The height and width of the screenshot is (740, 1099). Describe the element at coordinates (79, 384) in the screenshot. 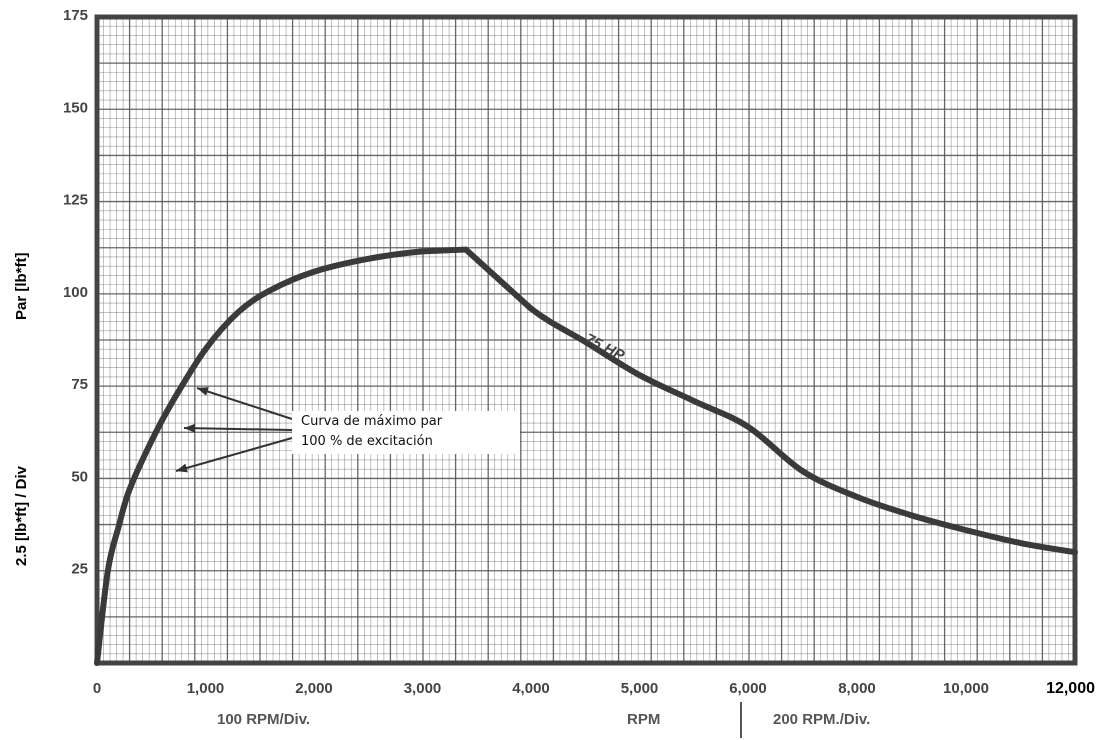

I see `y-tick-label: 75` at that location.